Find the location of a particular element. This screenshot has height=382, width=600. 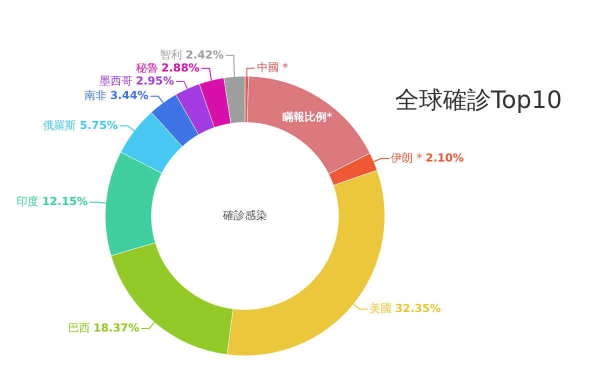

slice-label: 印度 is located at coordinates (29, 201).